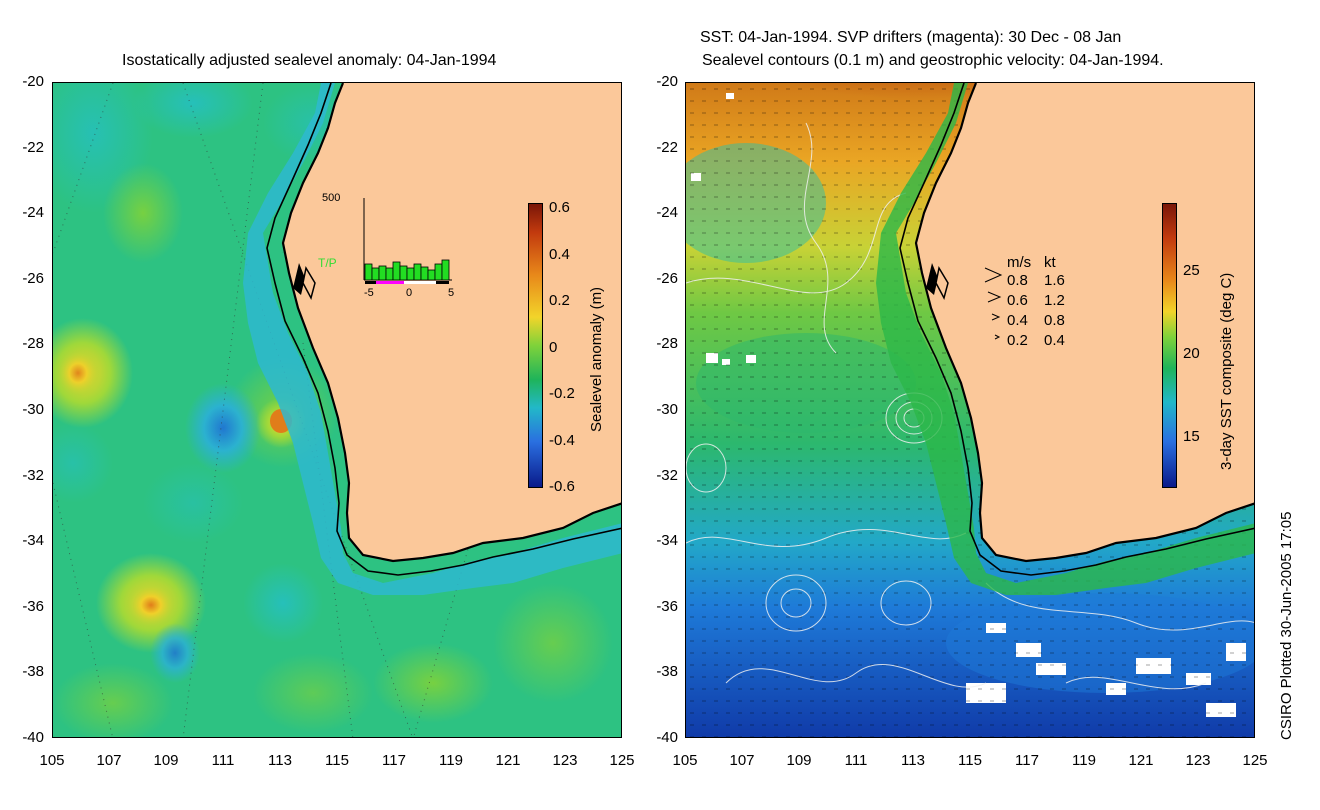 This screenshot has width=1320, height=810. Describe the element at coordinates (799, 760) in the screenshot. I see `right-x-tick-2: 109` at that location.